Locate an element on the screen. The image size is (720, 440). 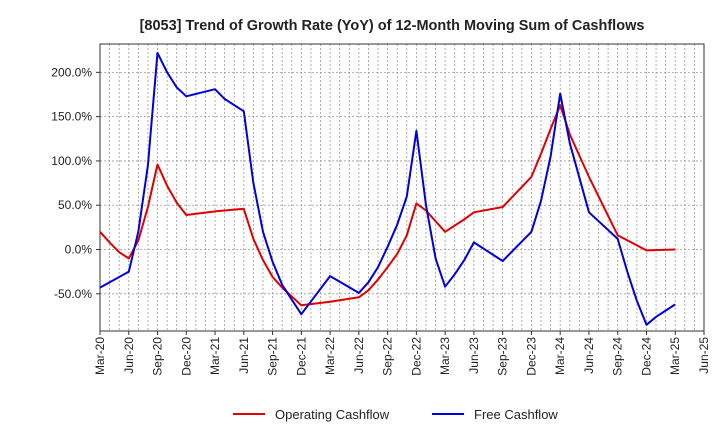
x-tick-label: Mar-25 is located at coordinates (675, 356).